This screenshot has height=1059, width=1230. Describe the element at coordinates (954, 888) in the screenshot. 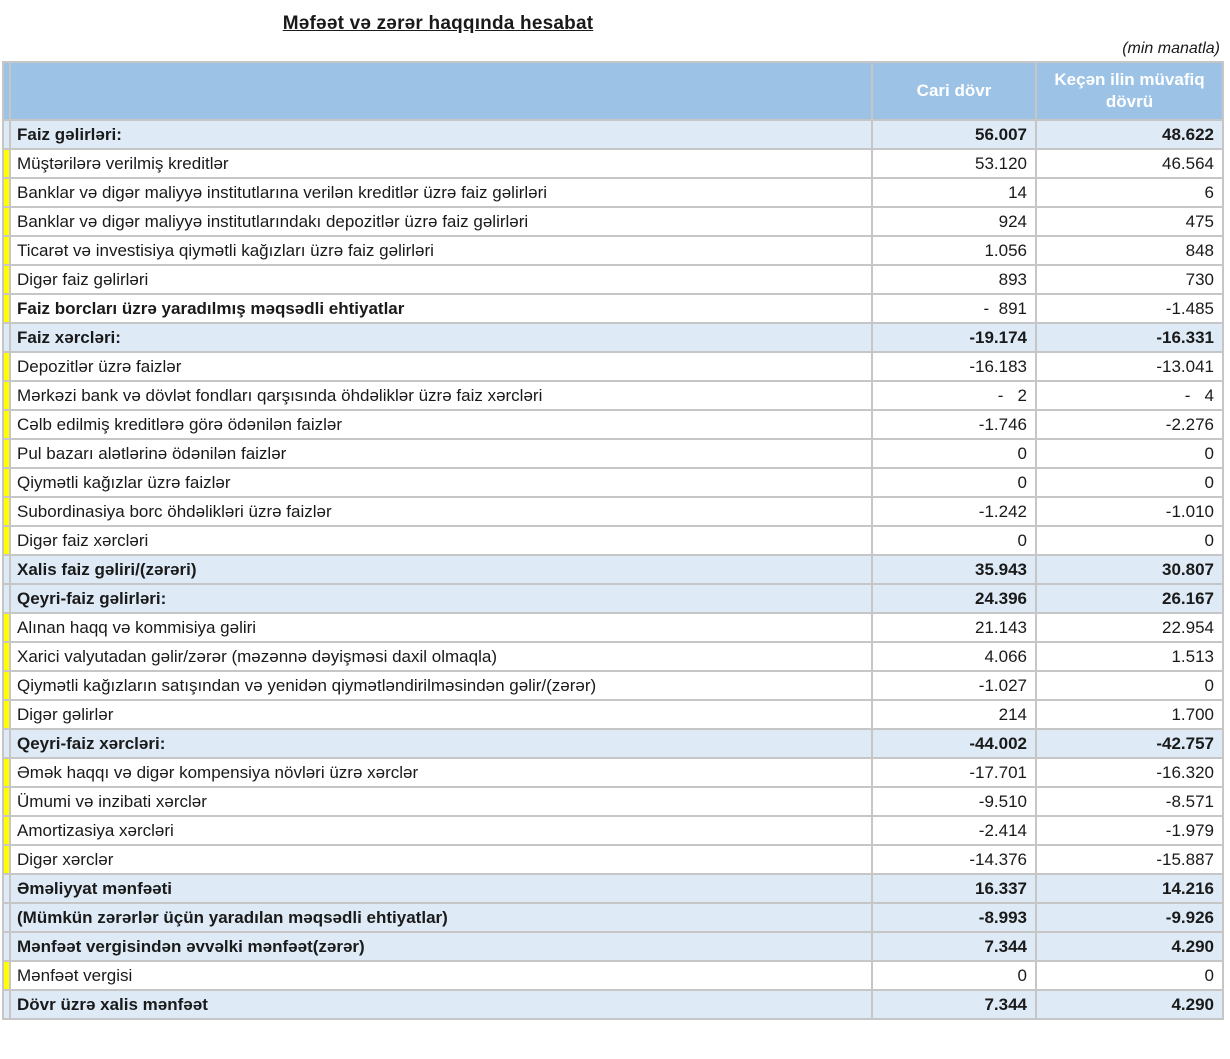

I see `row-current-value: 16.337` at that location.